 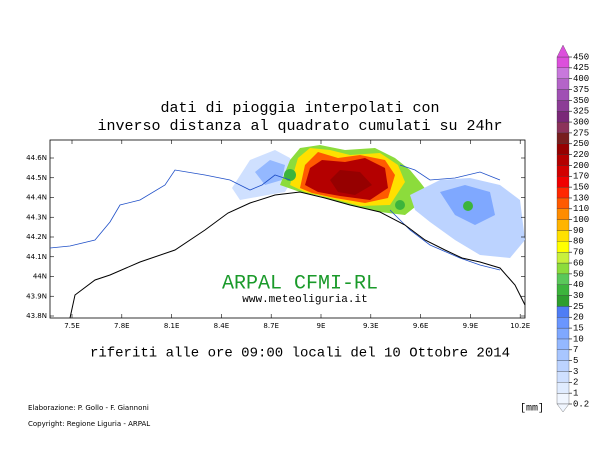 What do you see at coordinates (575, 383) in the screenshot?
I see `legend-label: 2` at bounding box center [575, 383].